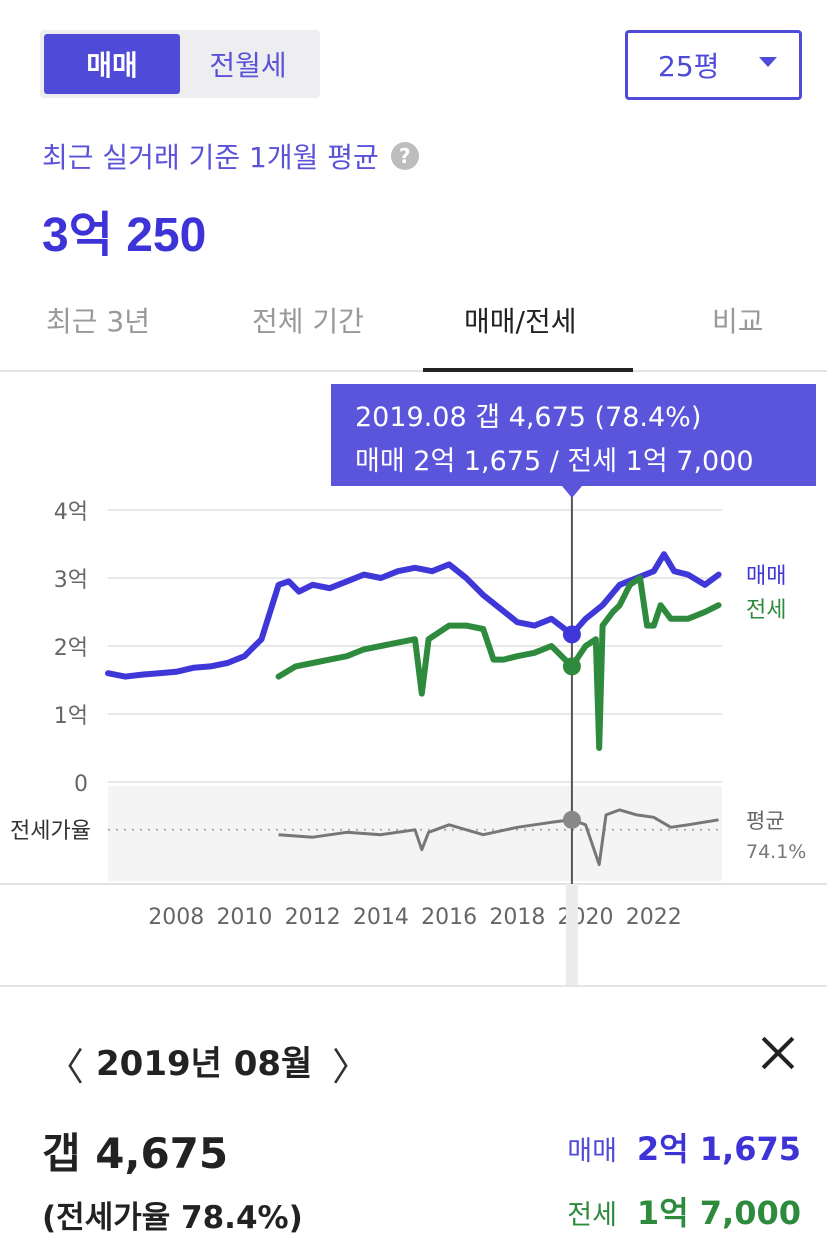 The width and height of the screenshot is (827, 1245). What do you see at coordinates (413, 326) in the screenshot?
I see `period-tabs: 최근 3년 전체 기간 매매/전세 비교` at bounding box center [413, 326].